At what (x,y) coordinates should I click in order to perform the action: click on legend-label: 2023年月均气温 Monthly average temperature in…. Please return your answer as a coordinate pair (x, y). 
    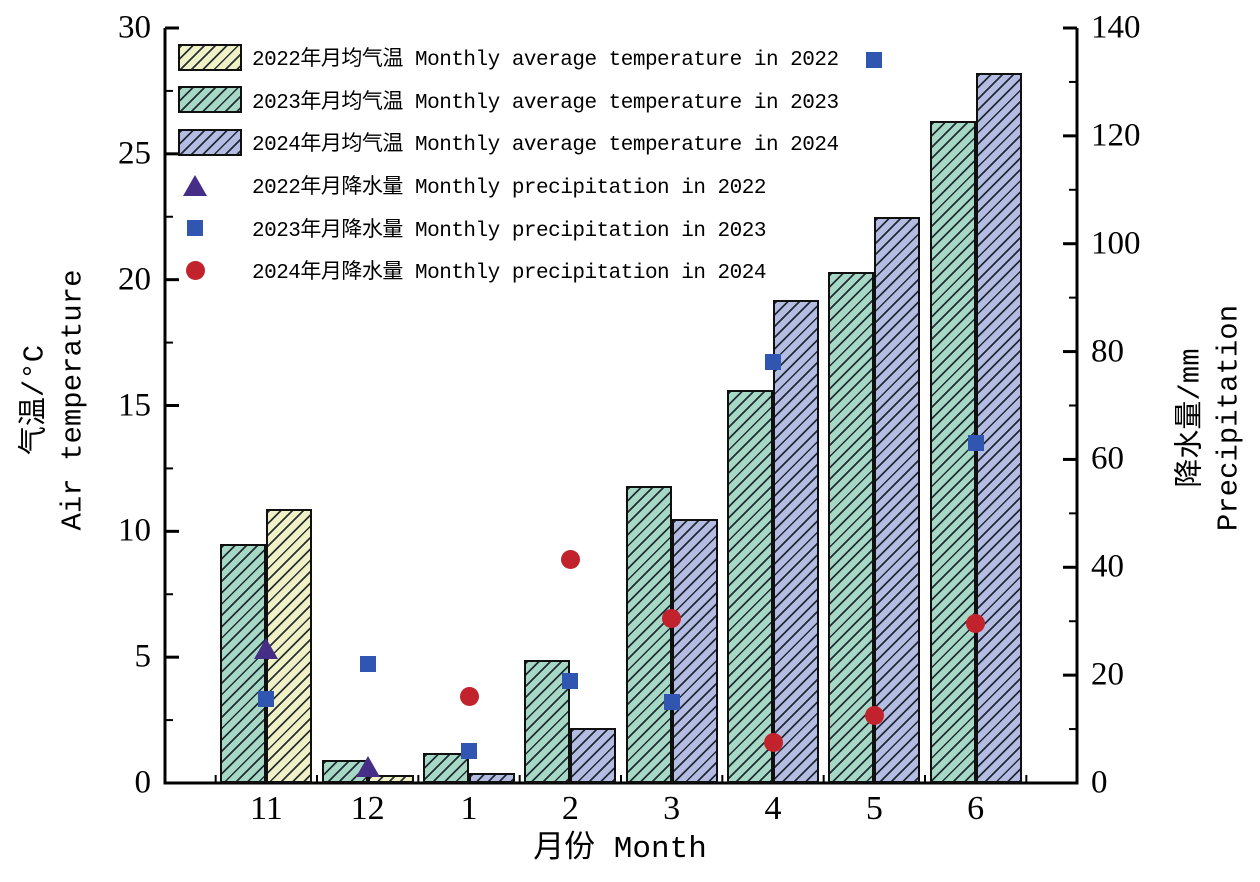
    Looking at the image, I should click on (545, 103).